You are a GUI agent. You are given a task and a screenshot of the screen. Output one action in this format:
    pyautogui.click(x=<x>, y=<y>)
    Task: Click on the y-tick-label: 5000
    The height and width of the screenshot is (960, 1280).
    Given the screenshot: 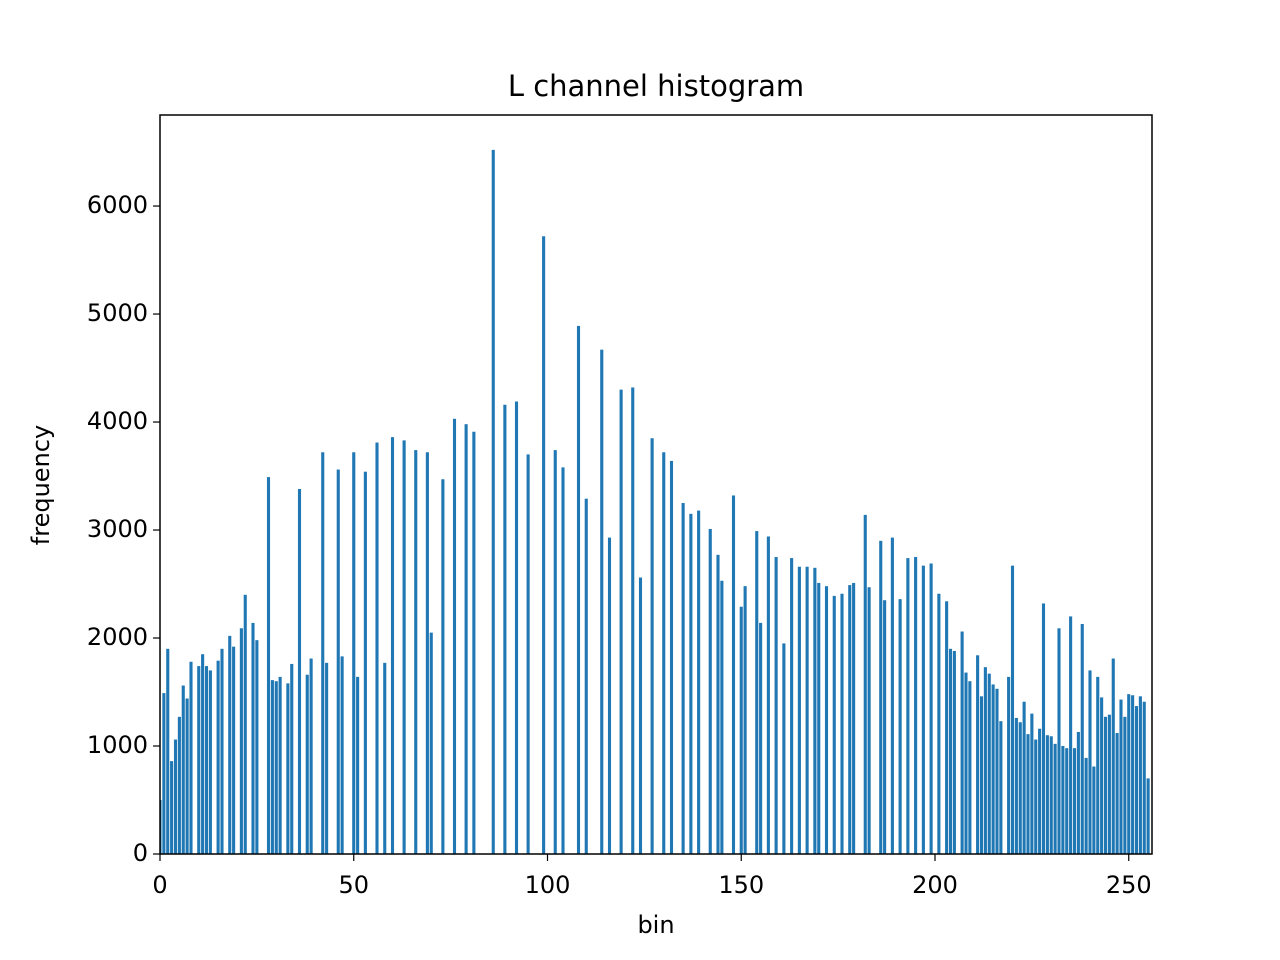 What is the action you would take?
    pyautogui.click(x=117, y=313)
    